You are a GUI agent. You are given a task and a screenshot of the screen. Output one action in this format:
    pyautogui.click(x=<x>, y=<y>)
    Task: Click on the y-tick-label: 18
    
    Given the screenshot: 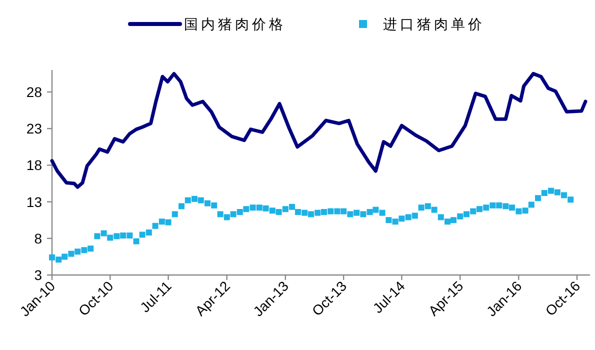 What is the action you would take?
    pyautogui.click(x=34, y=165)
    